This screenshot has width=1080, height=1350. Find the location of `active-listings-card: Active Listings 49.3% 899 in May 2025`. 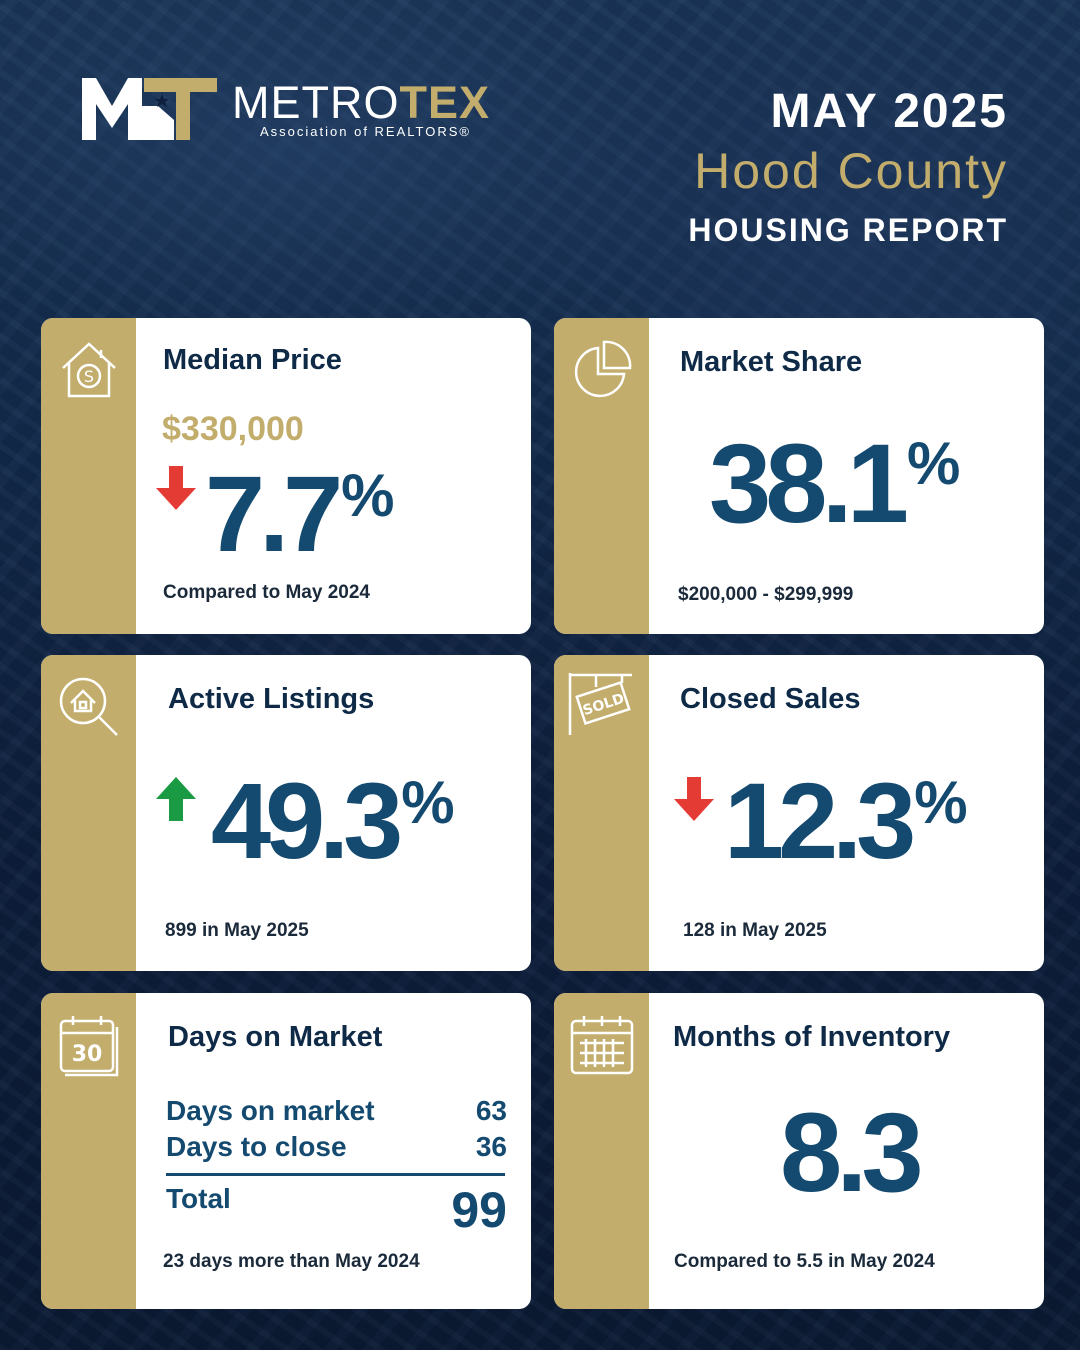

active-listings-card: Active Listings 49.3% 899 in May 2025 is located at coordinates (286, 813).